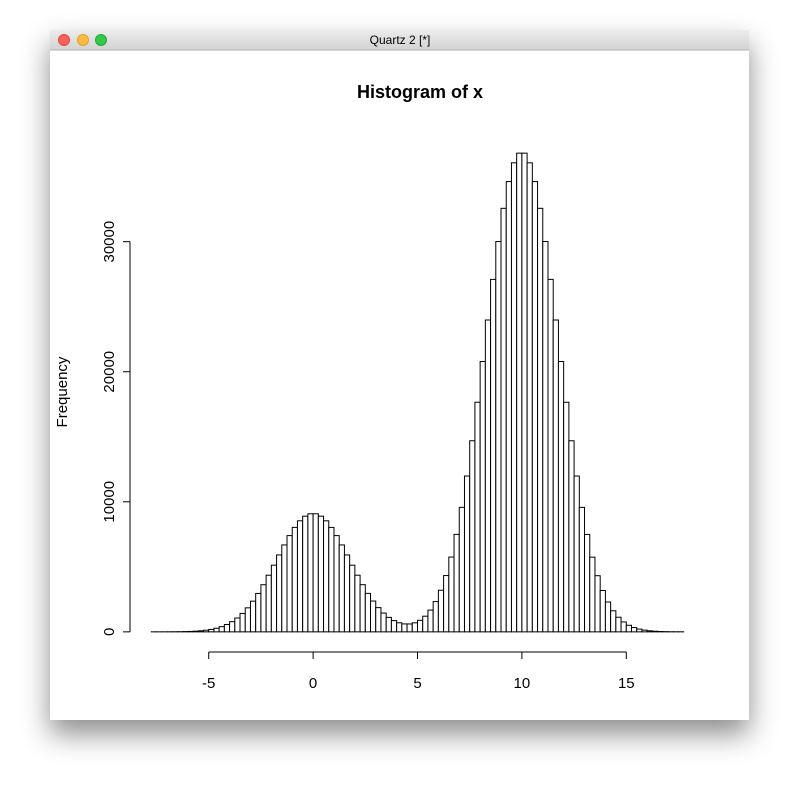 This screenshot has height=791, width=800. I want to click on y-tick-label: 0, so click(109, 632).